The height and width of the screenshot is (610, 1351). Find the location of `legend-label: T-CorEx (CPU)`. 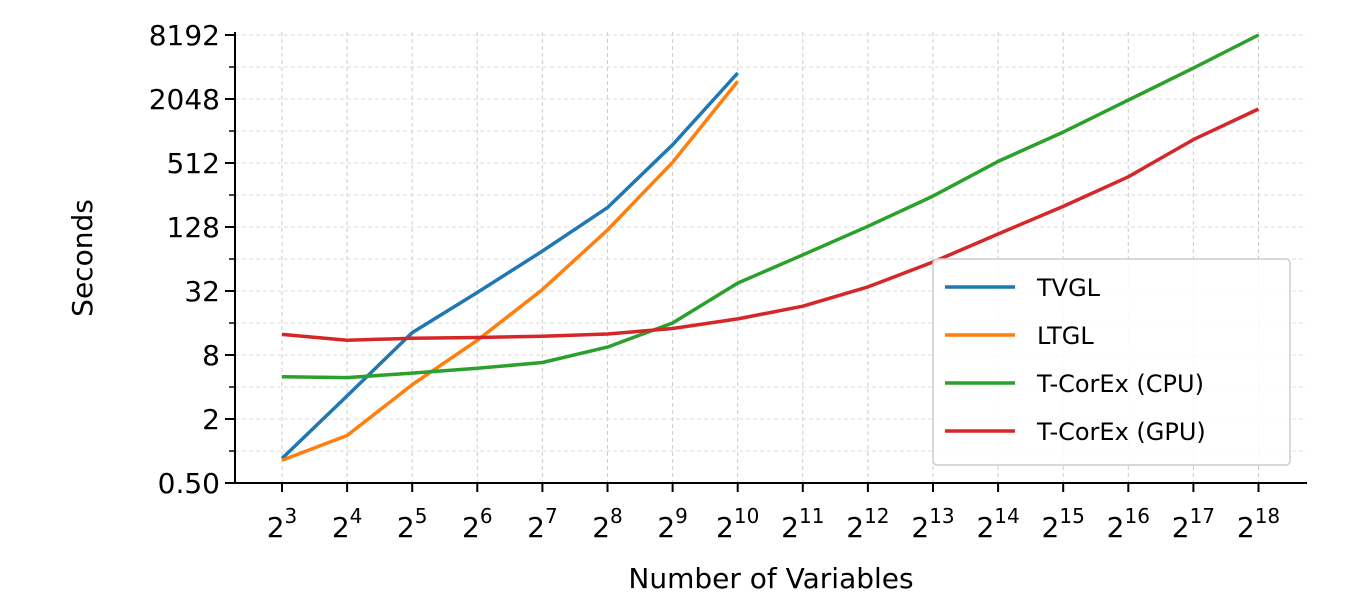

legend-label: T-CorEx (CPU) is located at coordinates (1120, 384).